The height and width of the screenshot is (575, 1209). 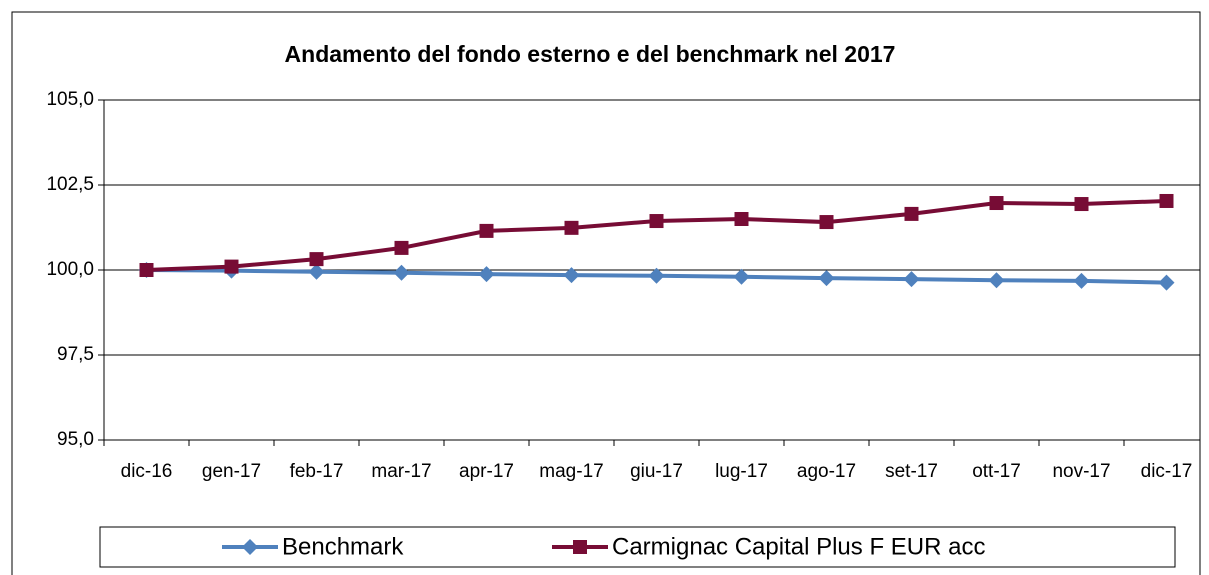 I want to click on y-tick-label: 97,5, so click(x=75, y=354).